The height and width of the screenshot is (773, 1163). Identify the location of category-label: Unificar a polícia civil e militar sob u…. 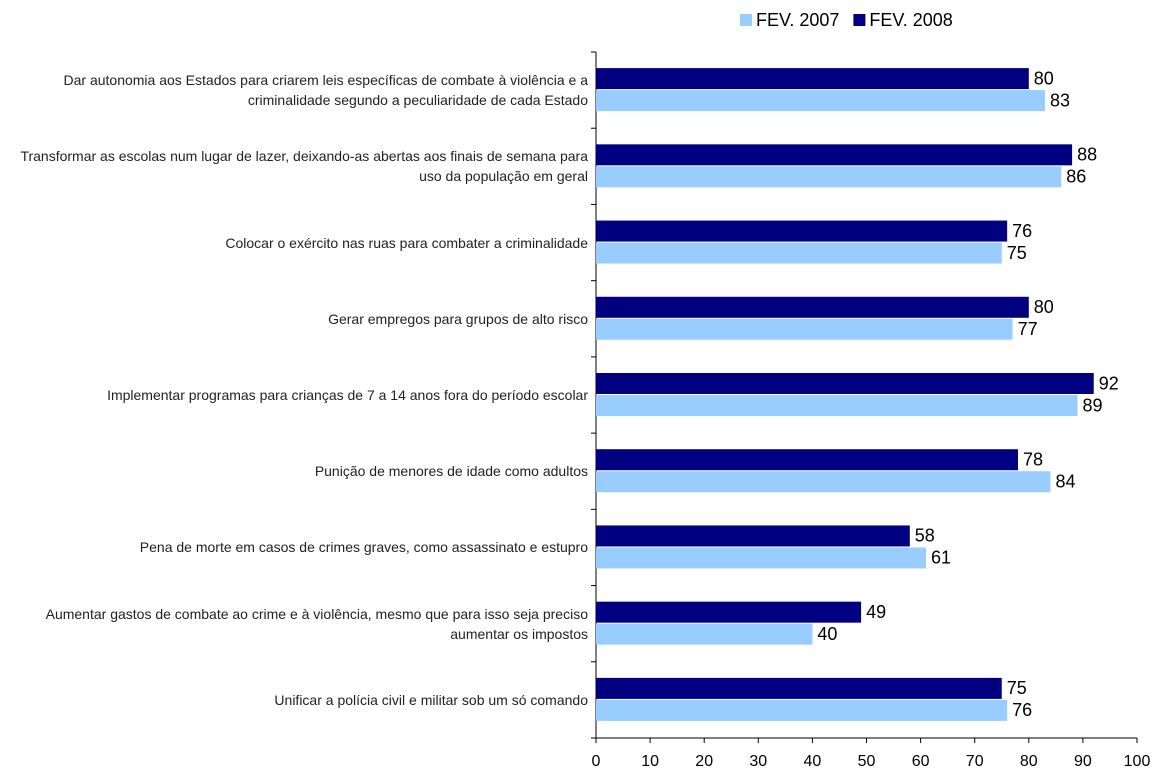
(431, 699).